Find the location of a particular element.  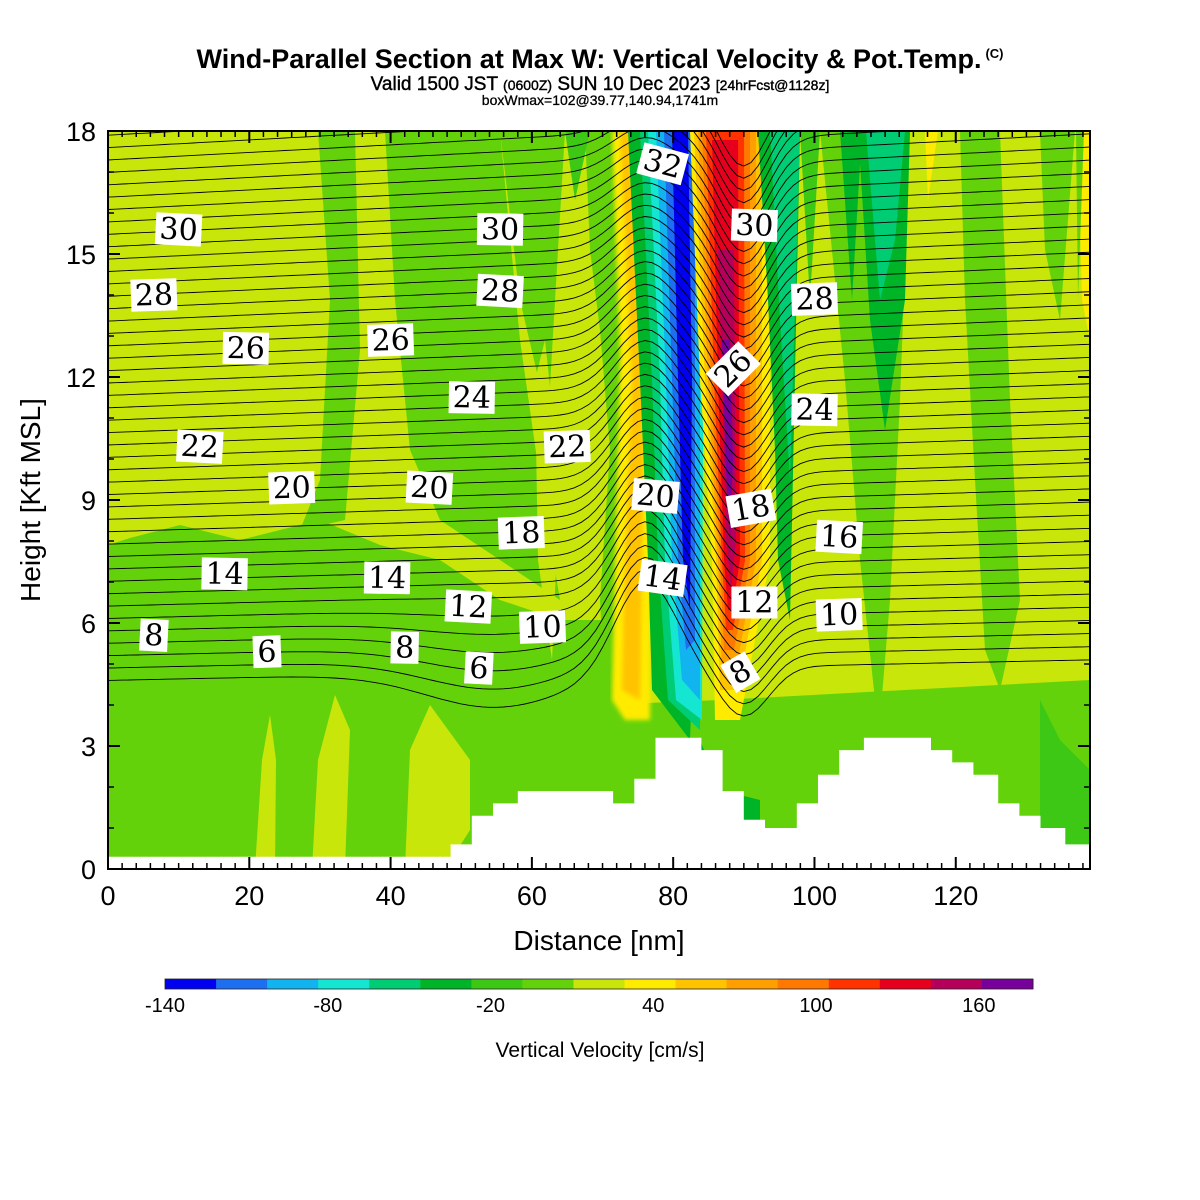

forecast-info: [24hrFcst@1128z] is located at coordinates (772, 85).